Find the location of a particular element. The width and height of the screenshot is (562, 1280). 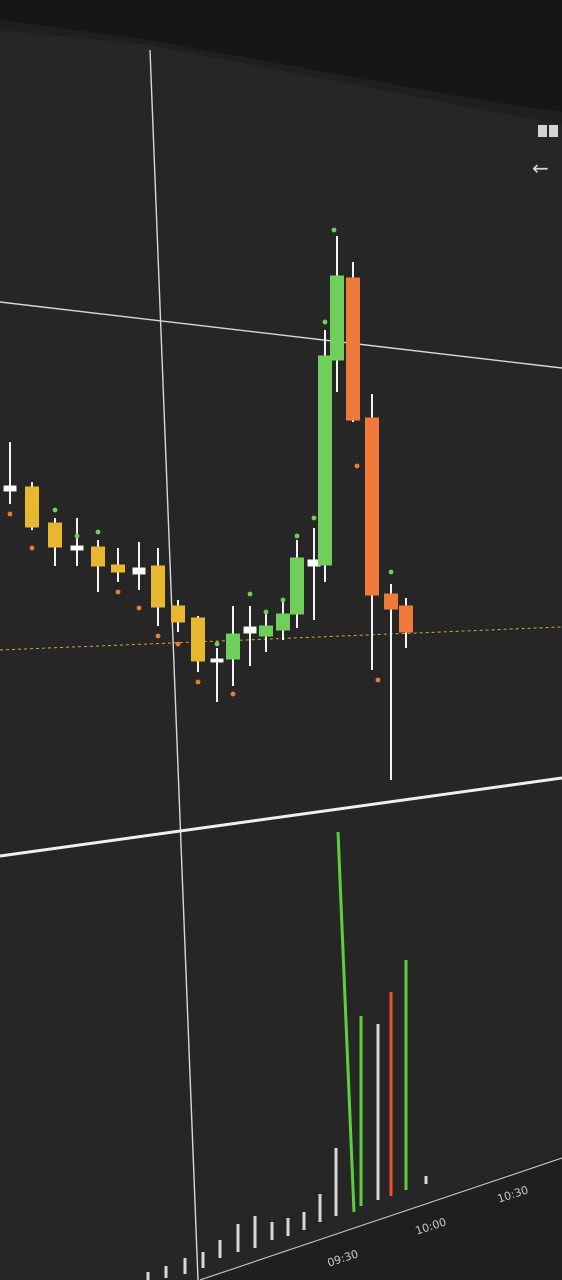

minimize-button is located at coordinates (542, 131).